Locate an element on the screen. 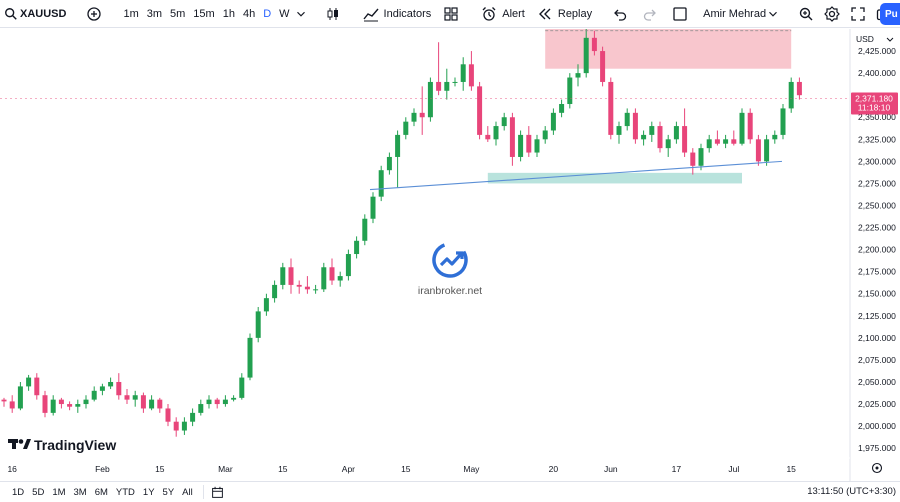 The image size is (900, 502). templates-button is located at coordinates (451, 14).